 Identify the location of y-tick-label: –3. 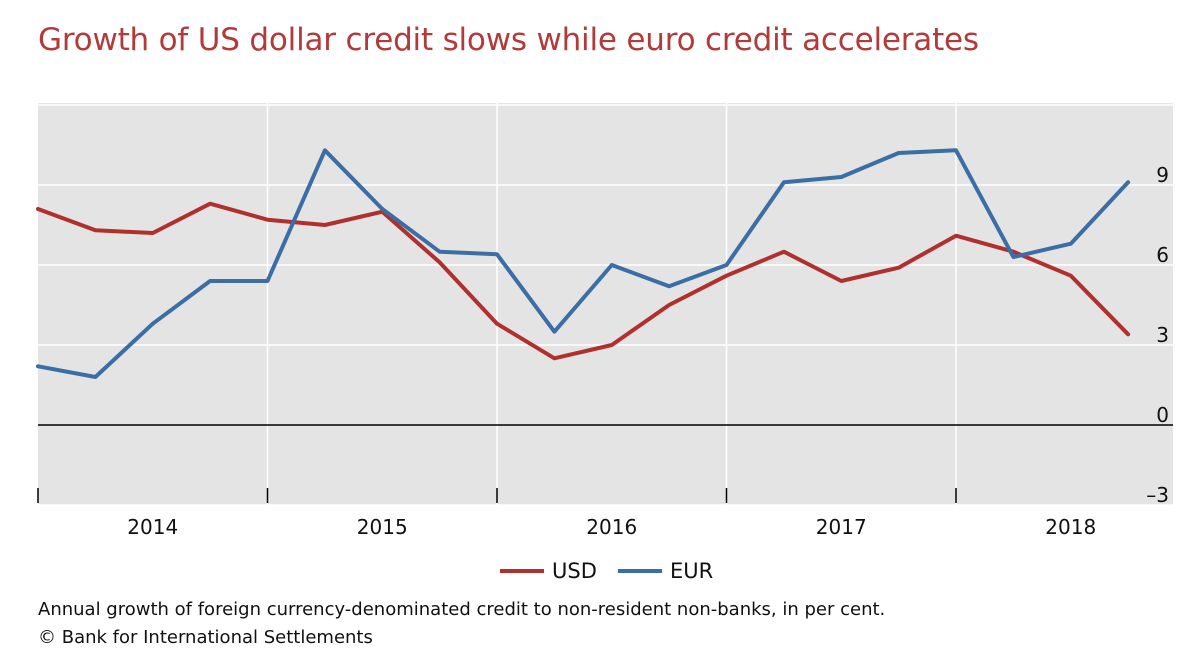
(1157, 495).